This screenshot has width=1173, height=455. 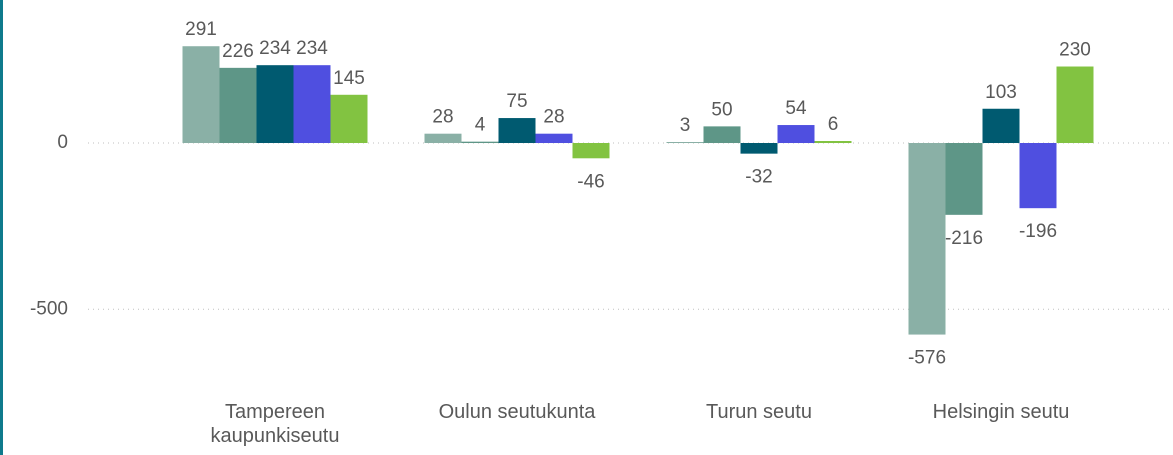 I want to click on data-label: 75, so click(x=516, y=101).